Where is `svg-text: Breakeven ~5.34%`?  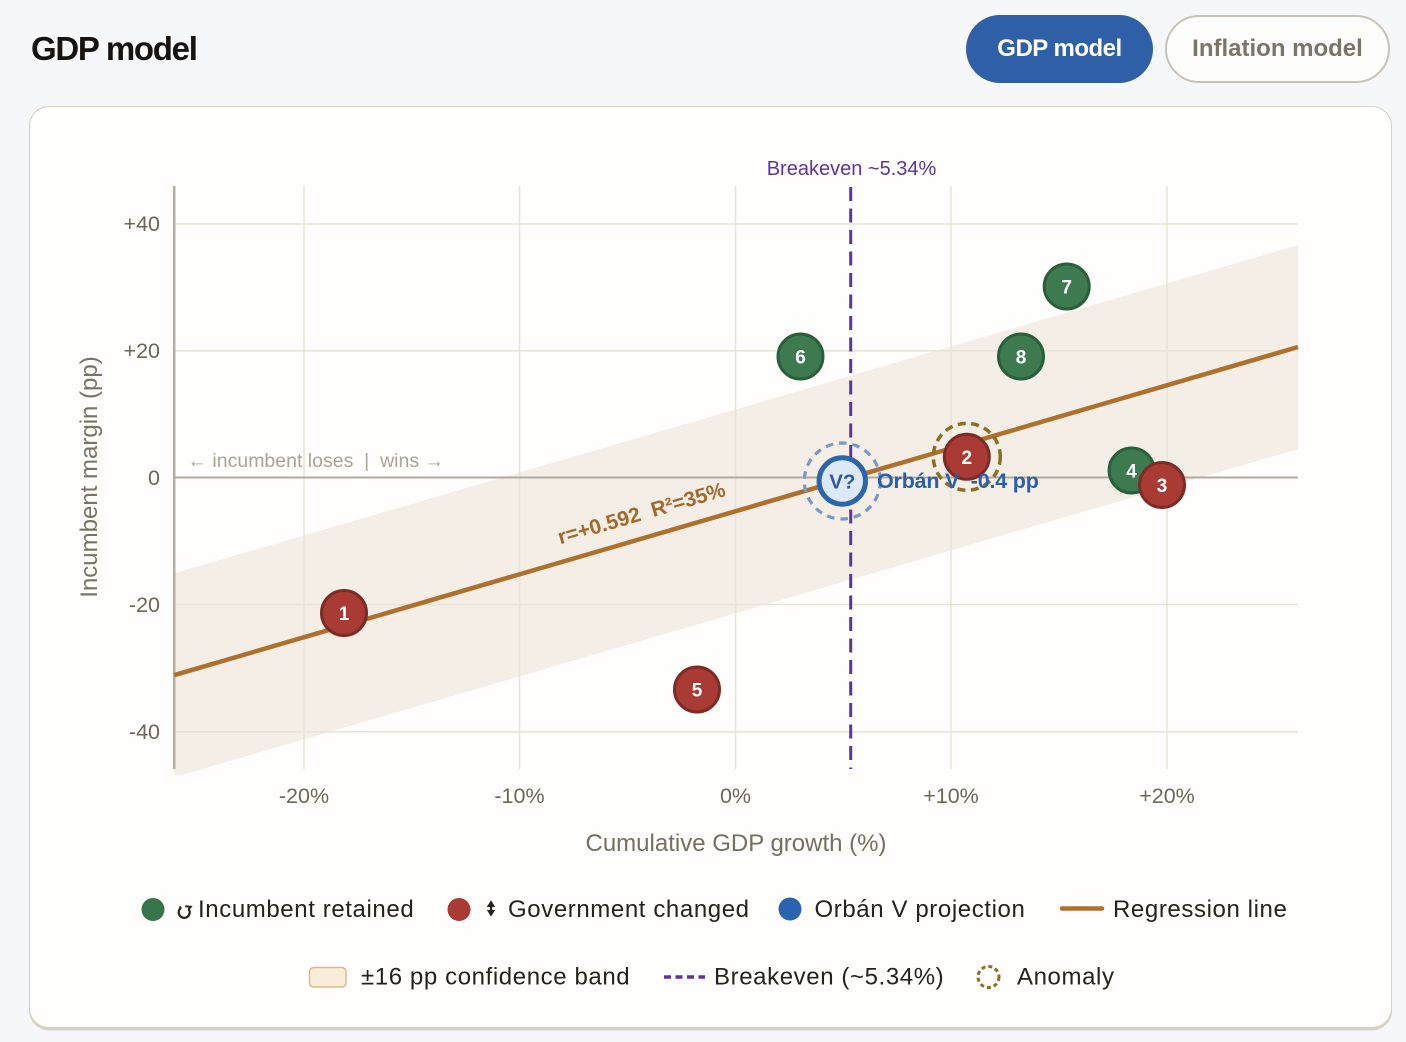
svg-text: Breakeven ~5.34% is located at coordinates (852, 169).